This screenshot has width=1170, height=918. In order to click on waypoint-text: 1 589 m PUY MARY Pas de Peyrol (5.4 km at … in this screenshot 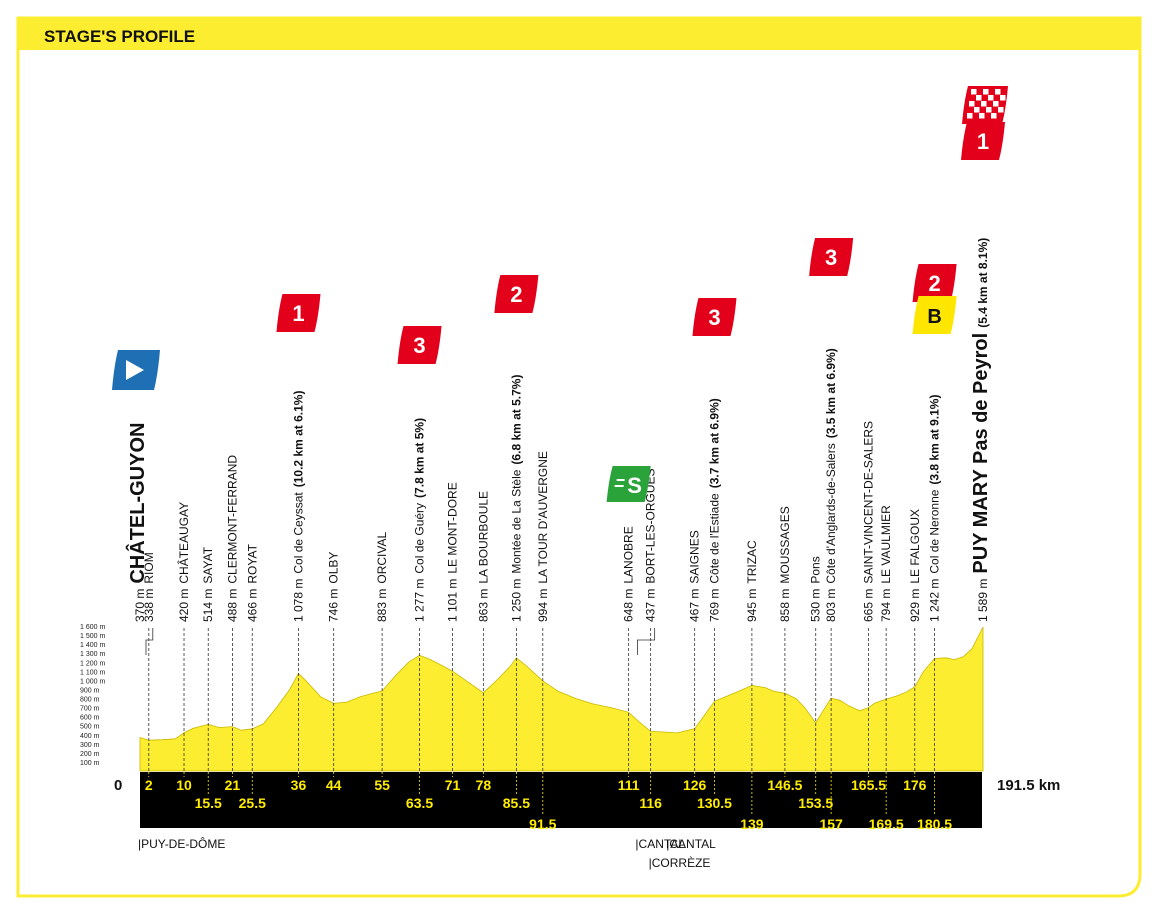, I will do `click(981, 430)`.